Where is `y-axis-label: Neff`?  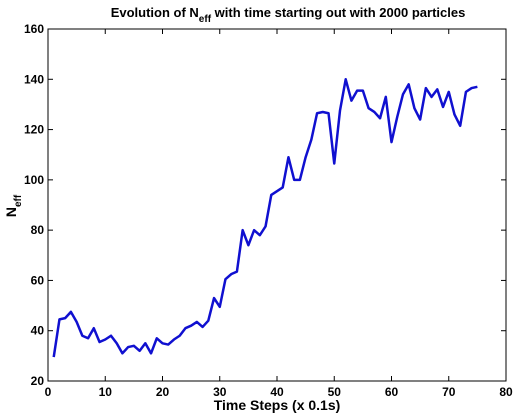
y-axis-label: Neff is located at coordinates (13, 205).